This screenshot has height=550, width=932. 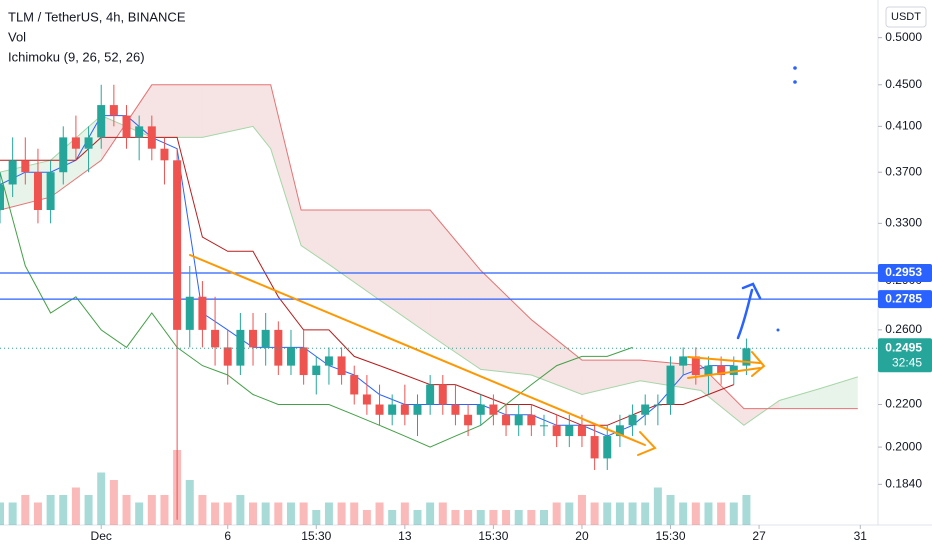 I want to click on indicator-label: Ichimoku (9, 26, 52, 26), so click(x=76, y=56).